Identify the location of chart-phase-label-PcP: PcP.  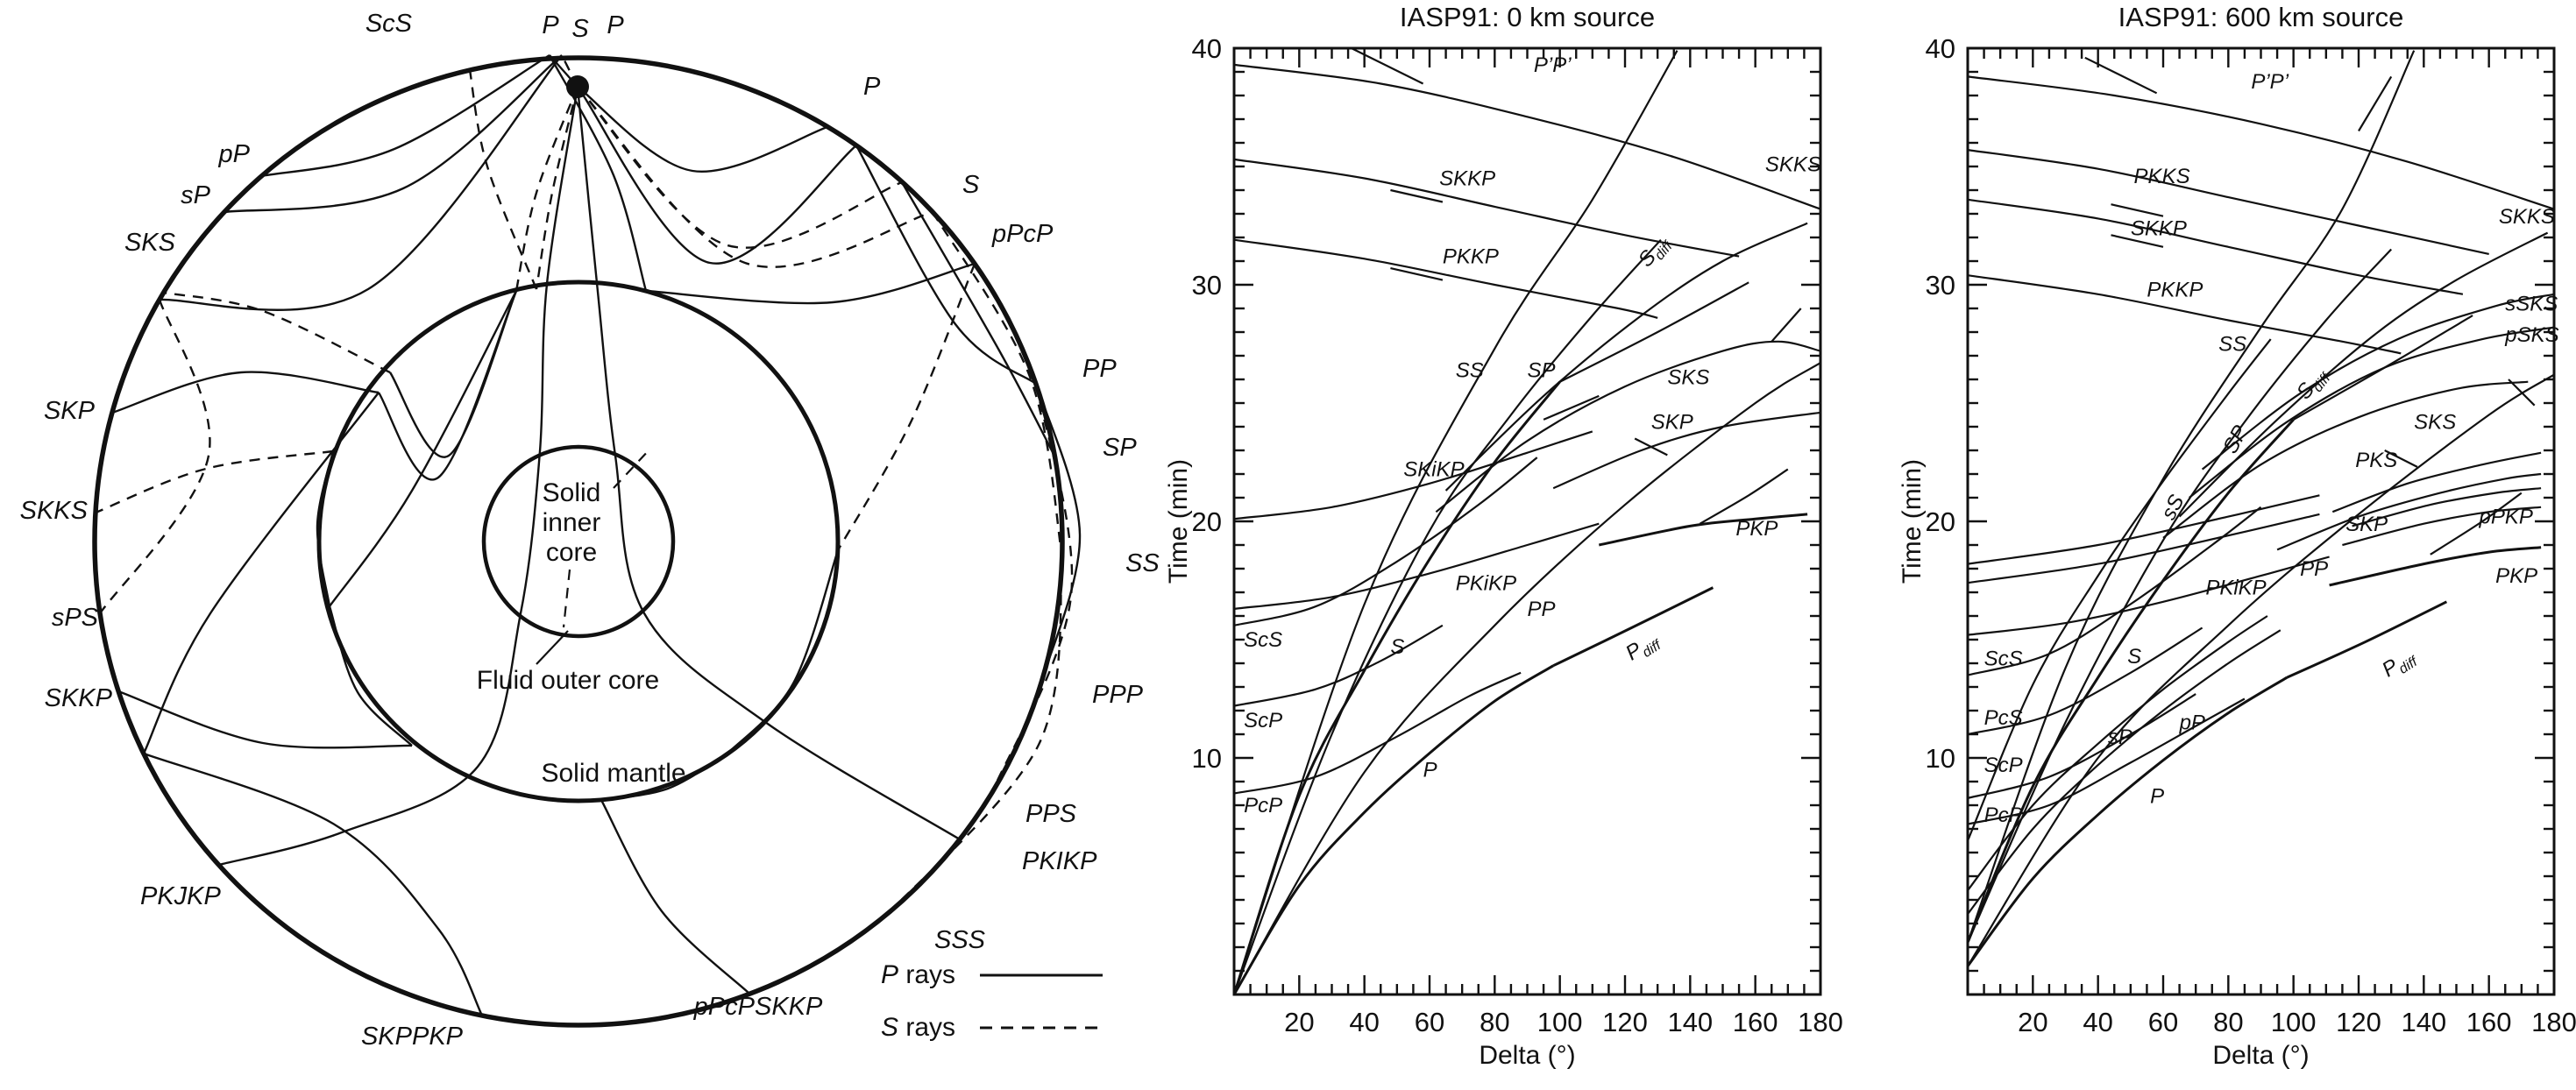
(1263, 806).